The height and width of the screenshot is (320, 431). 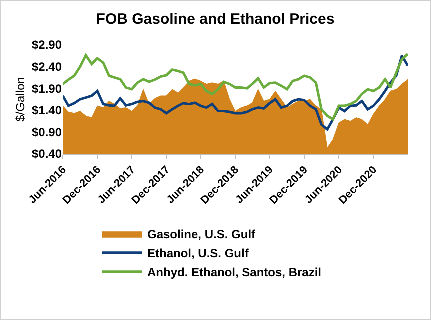 What do you see at coordinates (47, 67) in the screenshot?
I see `y-tick-label: $2.40` at bounding box center [47, 67].